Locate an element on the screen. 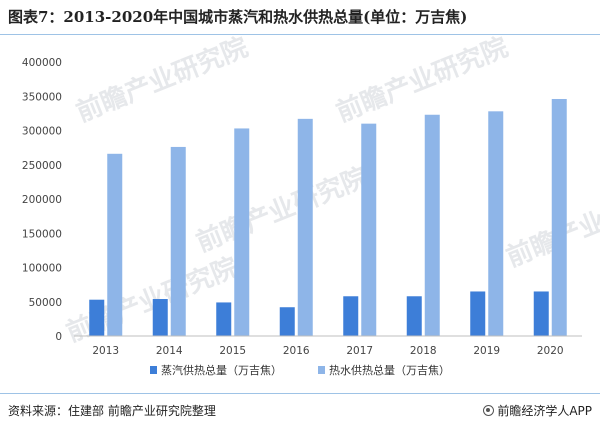  bar-steam-2020 is located at coordinates (541, 313).